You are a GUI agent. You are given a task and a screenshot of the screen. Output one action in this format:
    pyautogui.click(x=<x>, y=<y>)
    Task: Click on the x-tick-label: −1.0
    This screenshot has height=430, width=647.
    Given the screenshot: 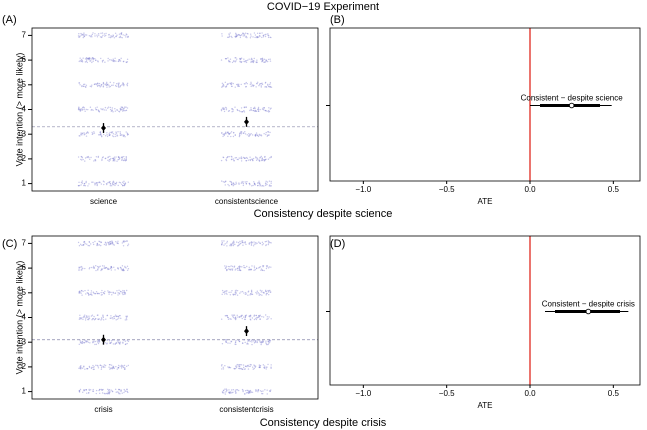 What is the action you would take?
    pyautogui.click(x=363, y=189)
    